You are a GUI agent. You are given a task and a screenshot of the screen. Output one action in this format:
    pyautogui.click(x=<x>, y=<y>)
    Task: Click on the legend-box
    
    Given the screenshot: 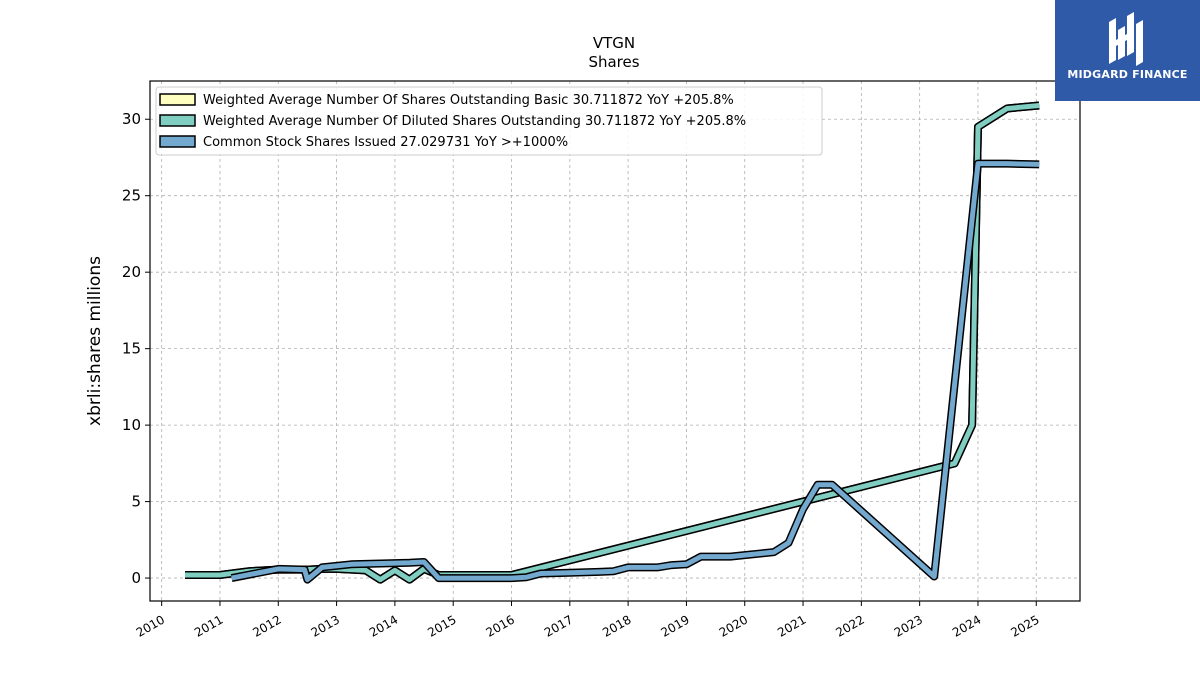 What is the action you would take?
    pyautogui.click(x=489, y=121)
    